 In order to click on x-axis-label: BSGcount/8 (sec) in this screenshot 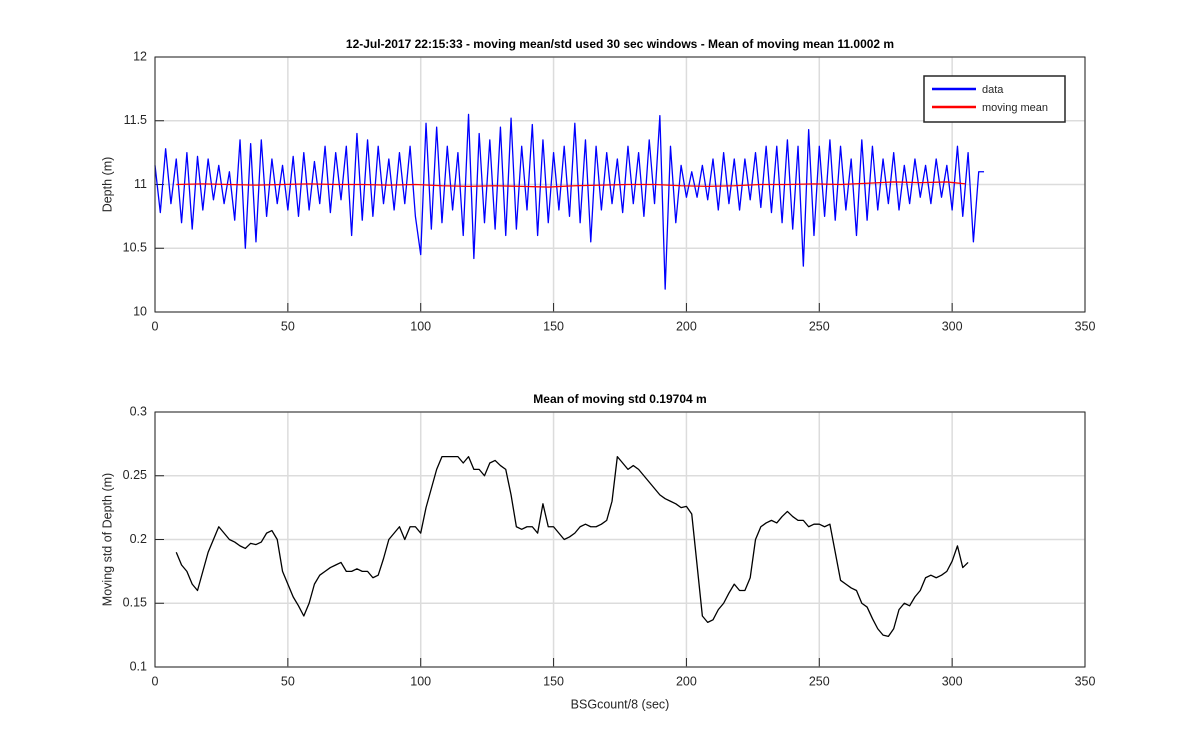, I will do `click(620, 704)`.